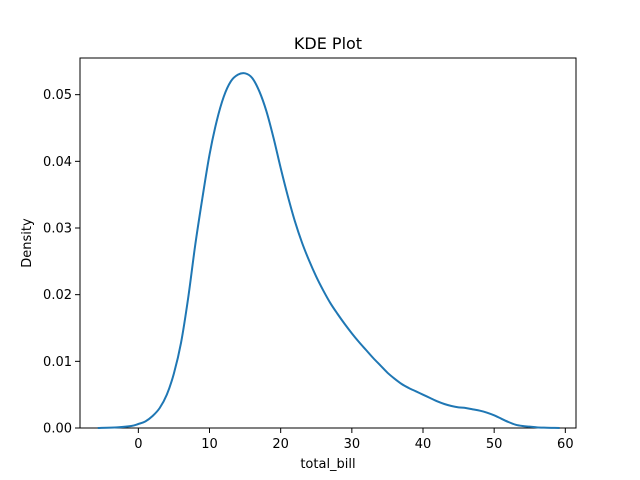  Describe the element at coordinates (494, 444) in the screenshot. I see `x-tick-label: 50` at that location.